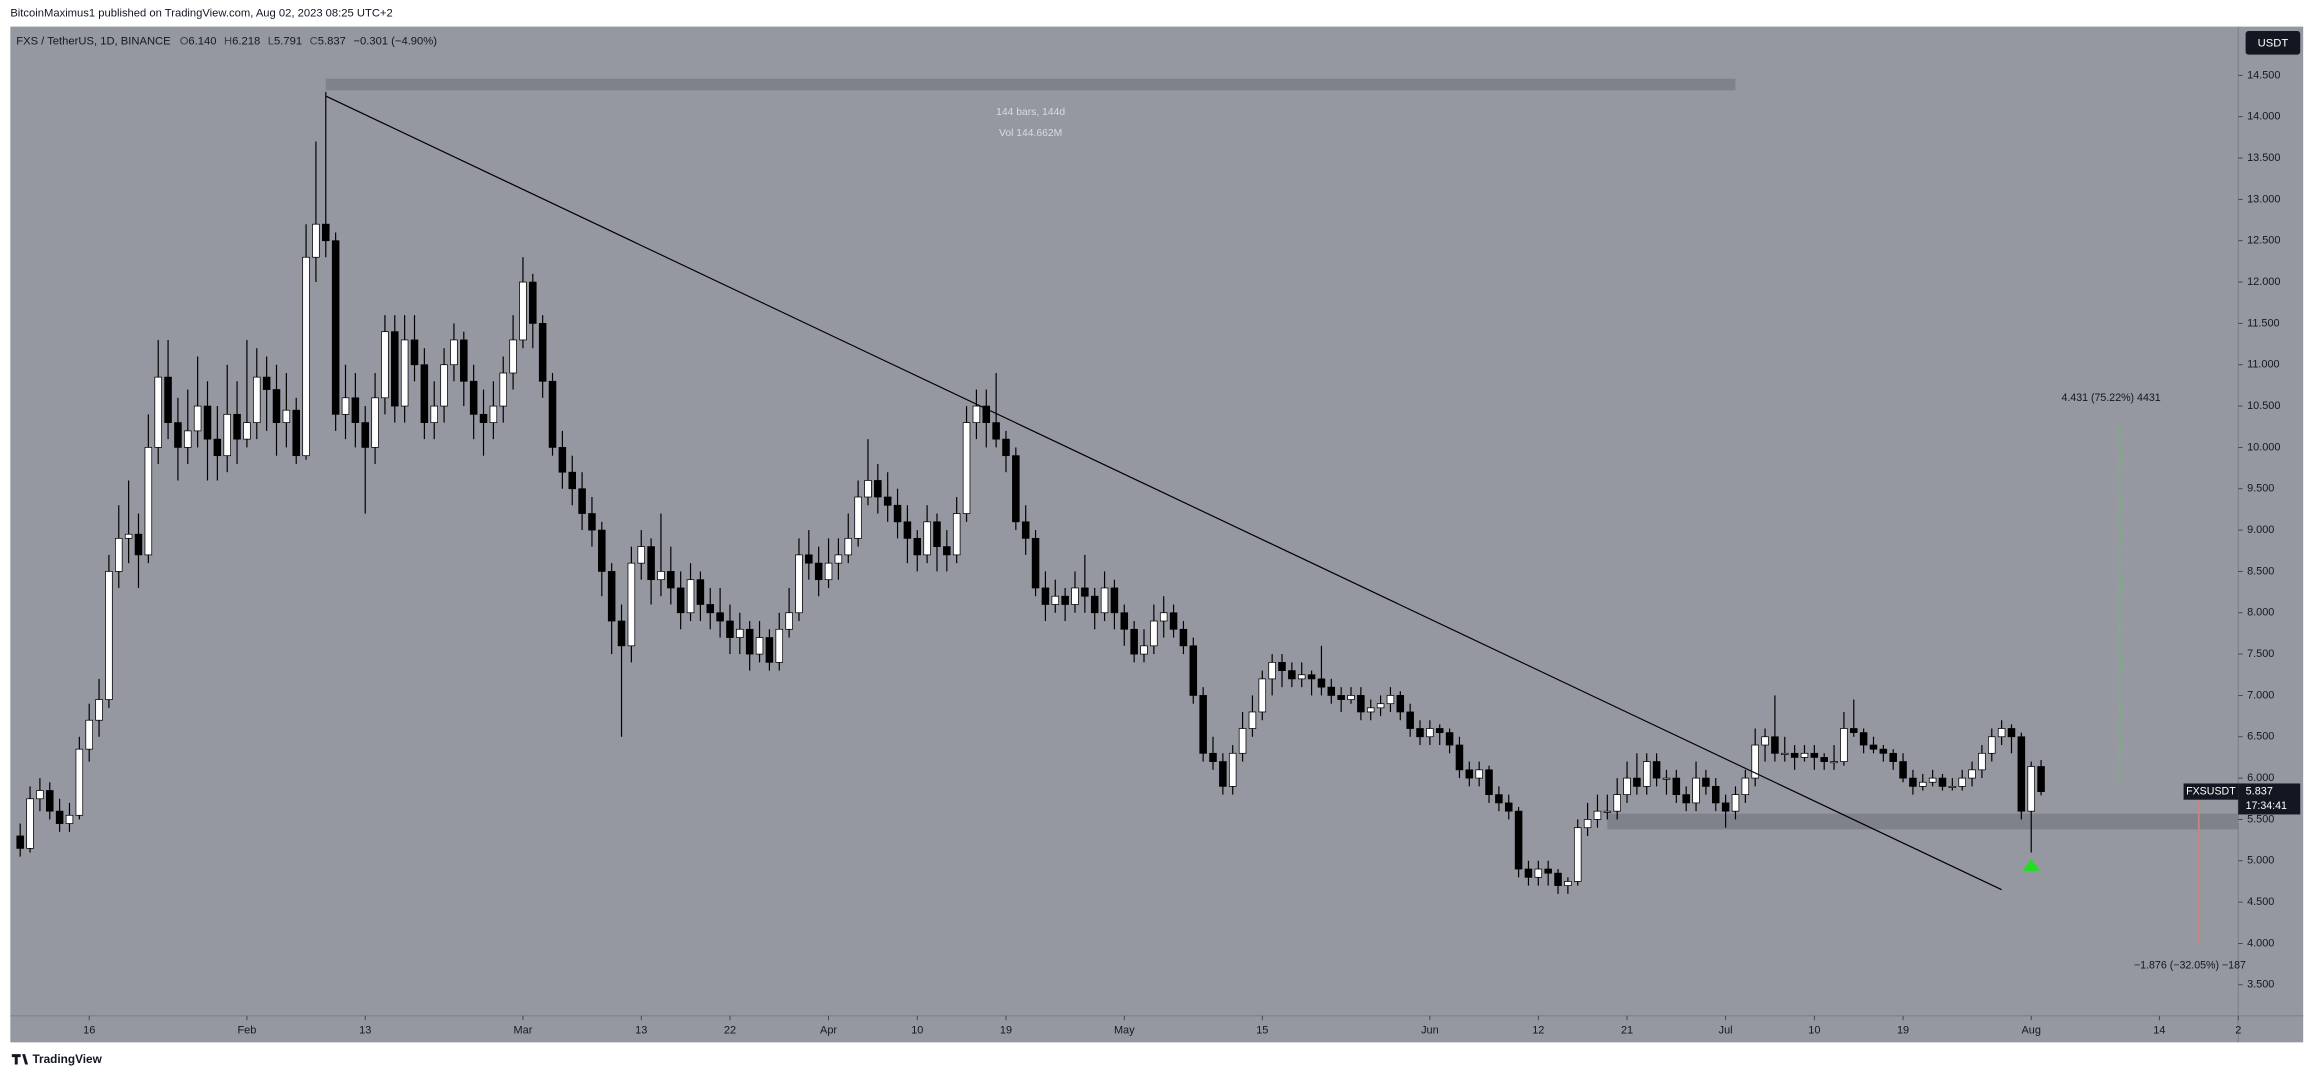 The width and height of the screenshot is (2315, 1079). Describe the element at coordinates (2260, 695) in the screenshot. I see `y-tick-label: 7.000` at that location.